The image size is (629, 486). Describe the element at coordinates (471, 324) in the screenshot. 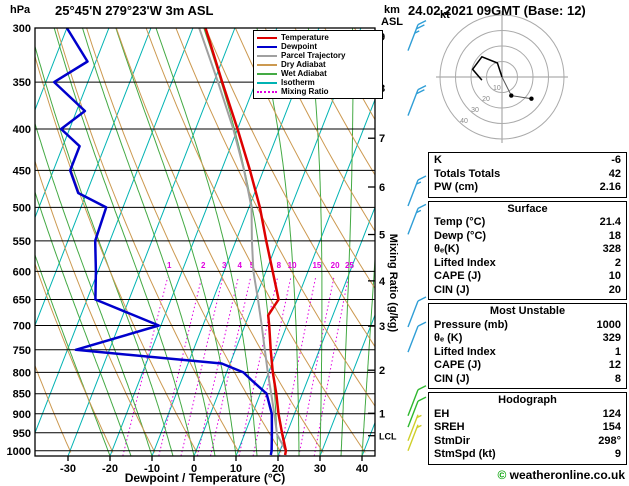

I see `panel-row-label: Pressure (mb)` at that location.